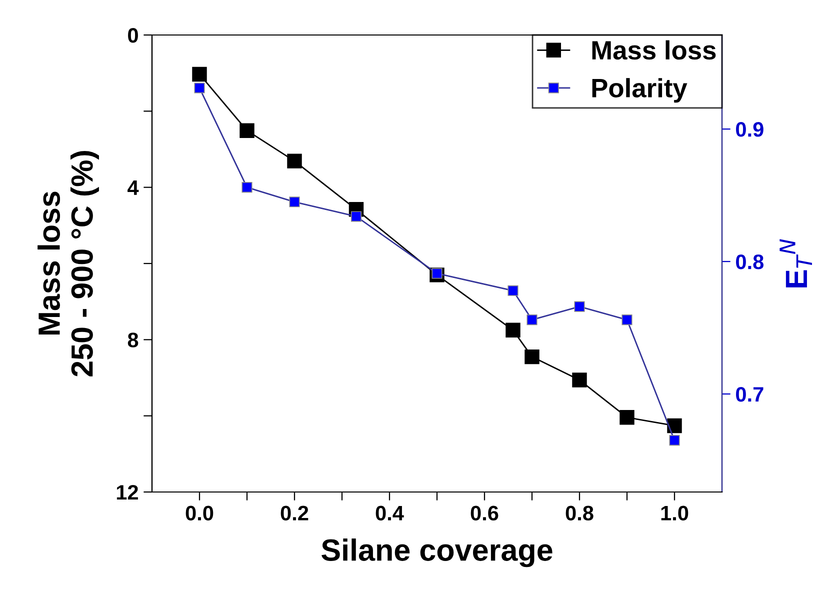  What do you see at coordinates (750, 262) in the screenshot?
I see `y2-tick-label: 0.8` at bounding box center [750, 262].